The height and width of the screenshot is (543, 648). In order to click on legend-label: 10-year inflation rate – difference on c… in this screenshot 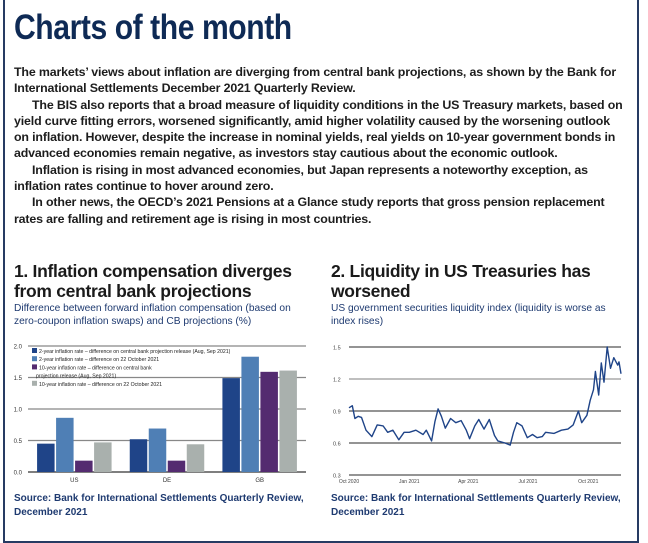, I will do `click(95, 368)`.